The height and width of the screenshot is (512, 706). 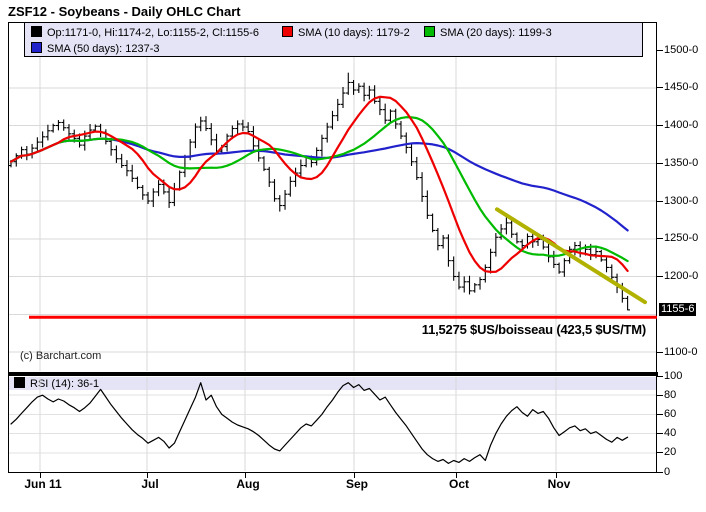 What do you see at coordinates (670, 452) in the screenshot?
I see `rsi-tick-label: 20` at bounding box center [670, 452].